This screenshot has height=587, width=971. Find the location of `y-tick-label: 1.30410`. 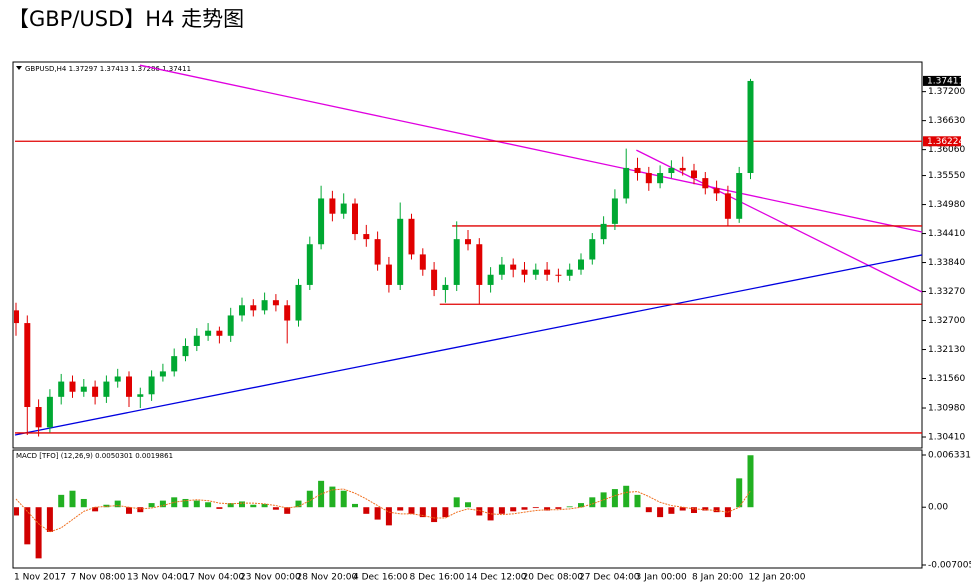

y-tick-label: 1.30410 is located at coordinates (946, 438).